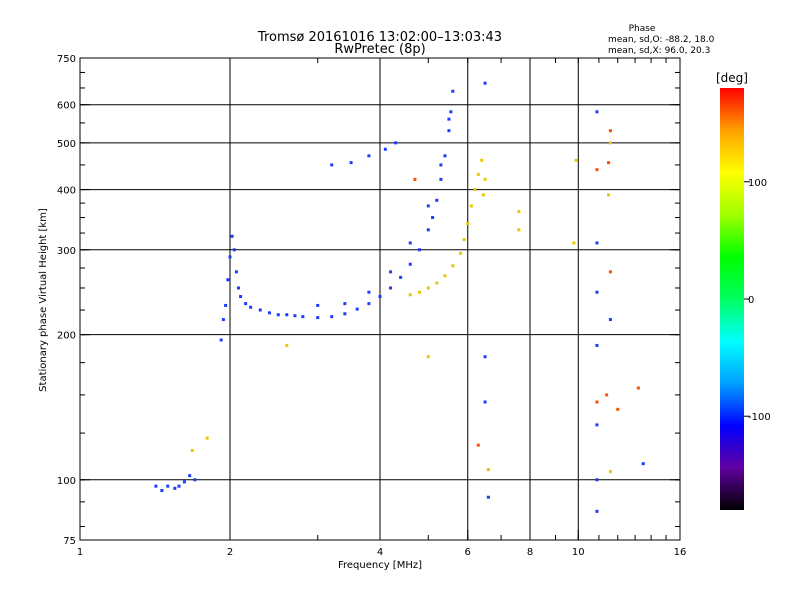 This screenshot has width=800, height=600. What do you see at coordinates (66, 144) in the screenshot?
I see `y-tick-label: 500` at bounding box center [66, 144].